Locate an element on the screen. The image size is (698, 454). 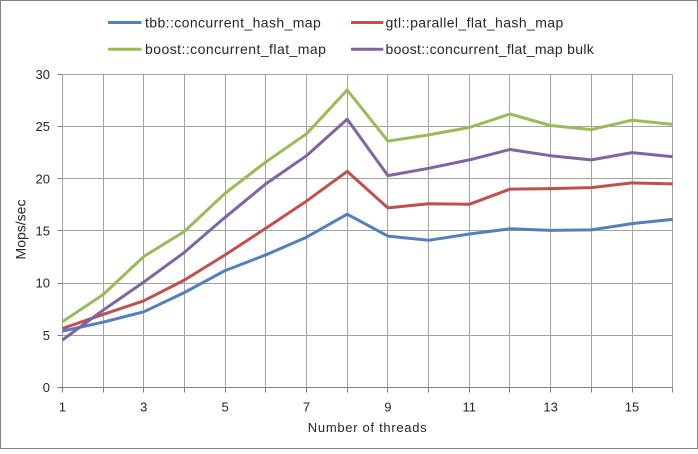
svg-text: 25 is located at coordinates (43, 126).